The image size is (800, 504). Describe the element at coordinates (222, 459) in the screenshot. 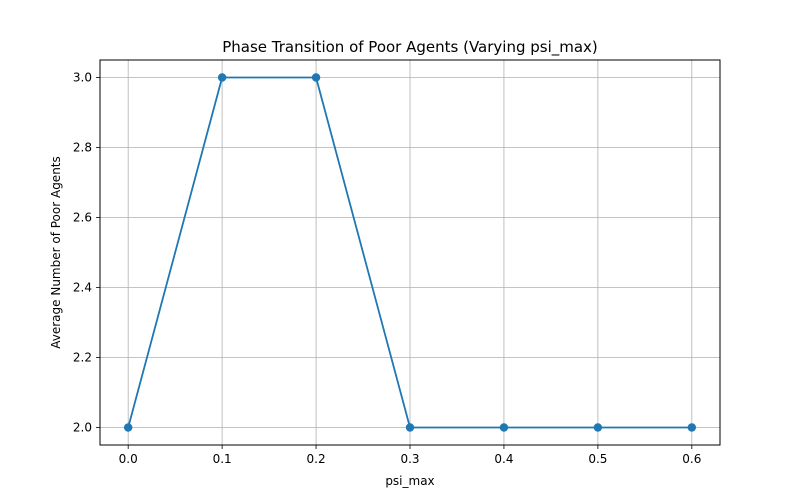

I see `x-tick-label: 0.1` at that location.